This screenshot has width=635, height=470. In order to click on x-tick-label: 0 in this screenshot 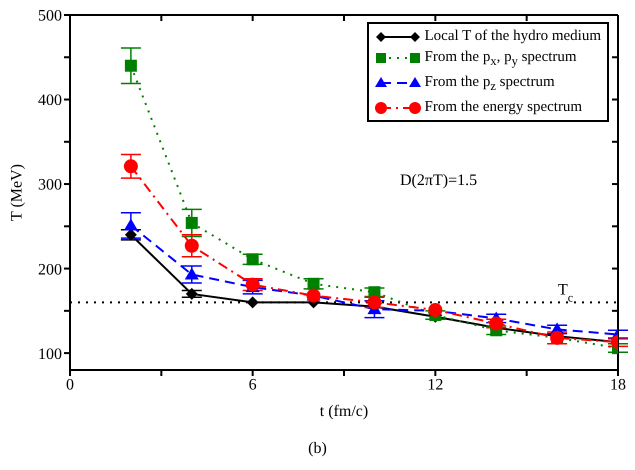, I will do `click(70, 385)`.